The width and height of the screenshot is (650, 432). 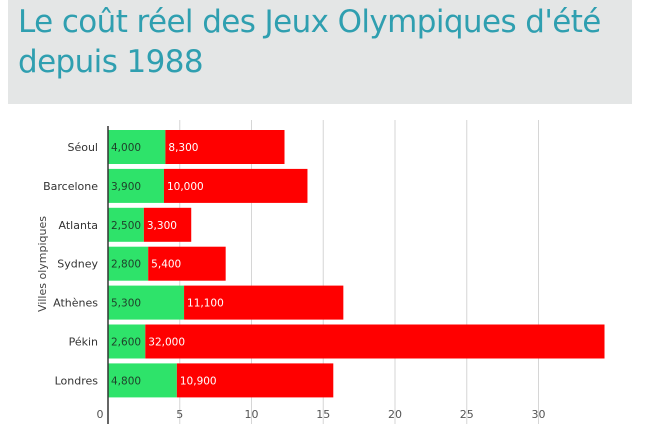 What do you see at coordinates (162, 226) in the screenshot?
I see `data-label: 3,300` at bounding box center [162, 226].